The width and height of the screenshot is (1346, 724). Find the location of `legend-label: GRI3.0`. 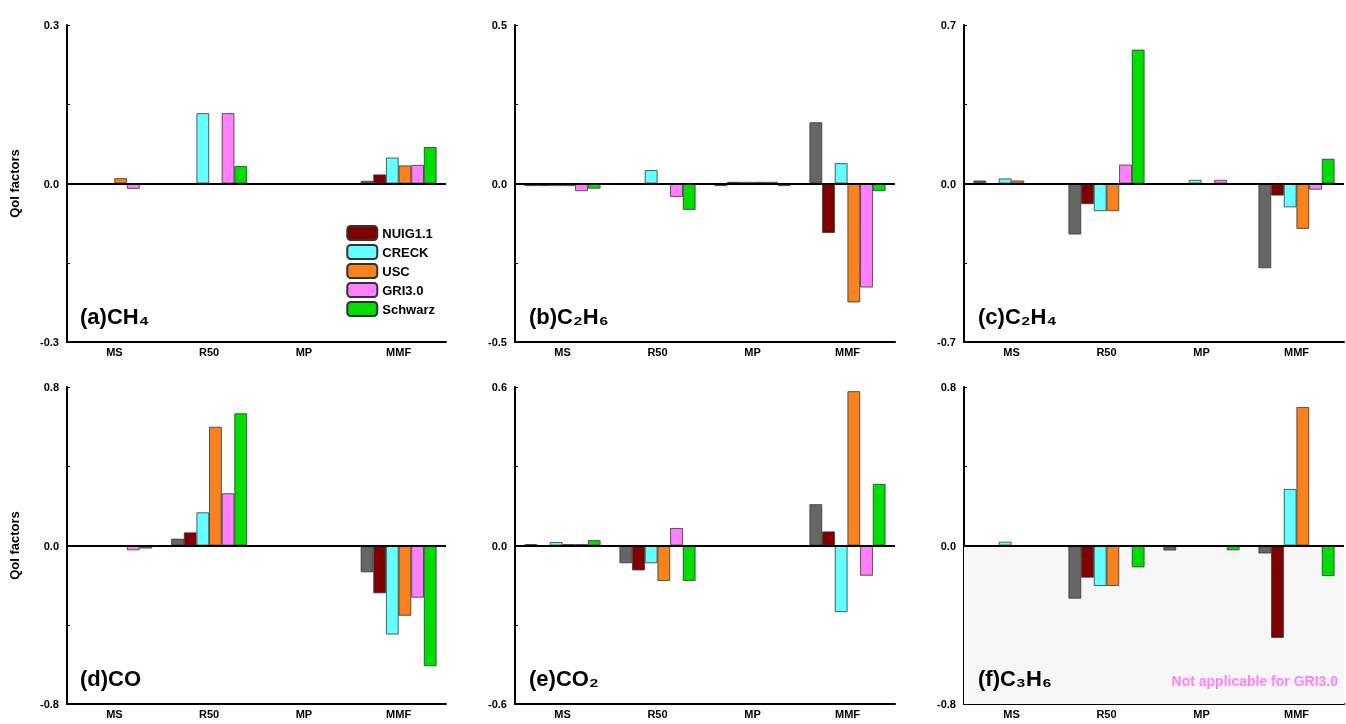

legend-label: GRI3.0 is located at coordinates (403, 290).